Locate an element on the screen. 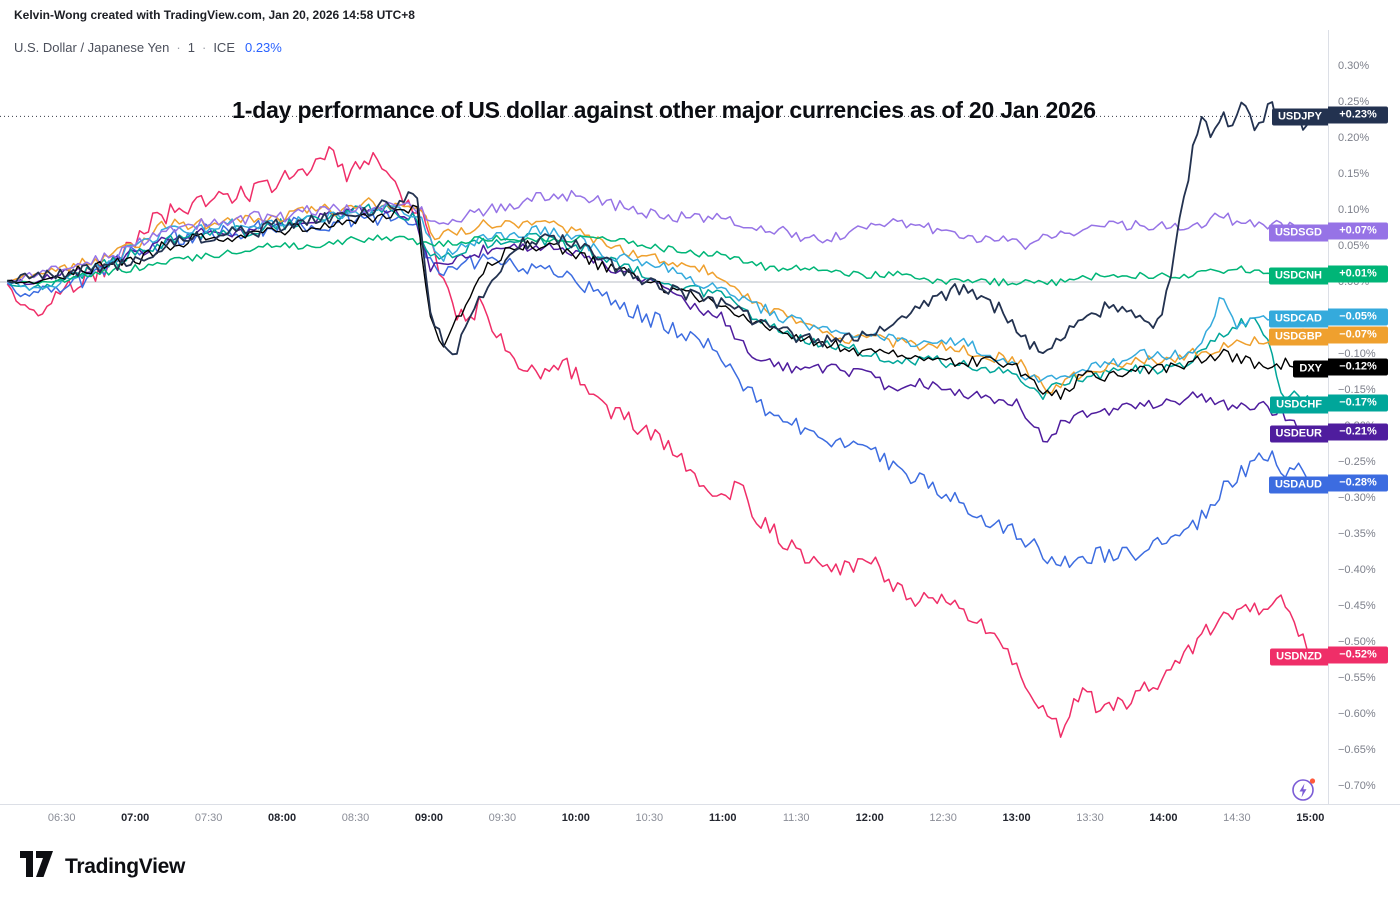  series-badge-value: −0.52% is located at coordinates (1358, 655).